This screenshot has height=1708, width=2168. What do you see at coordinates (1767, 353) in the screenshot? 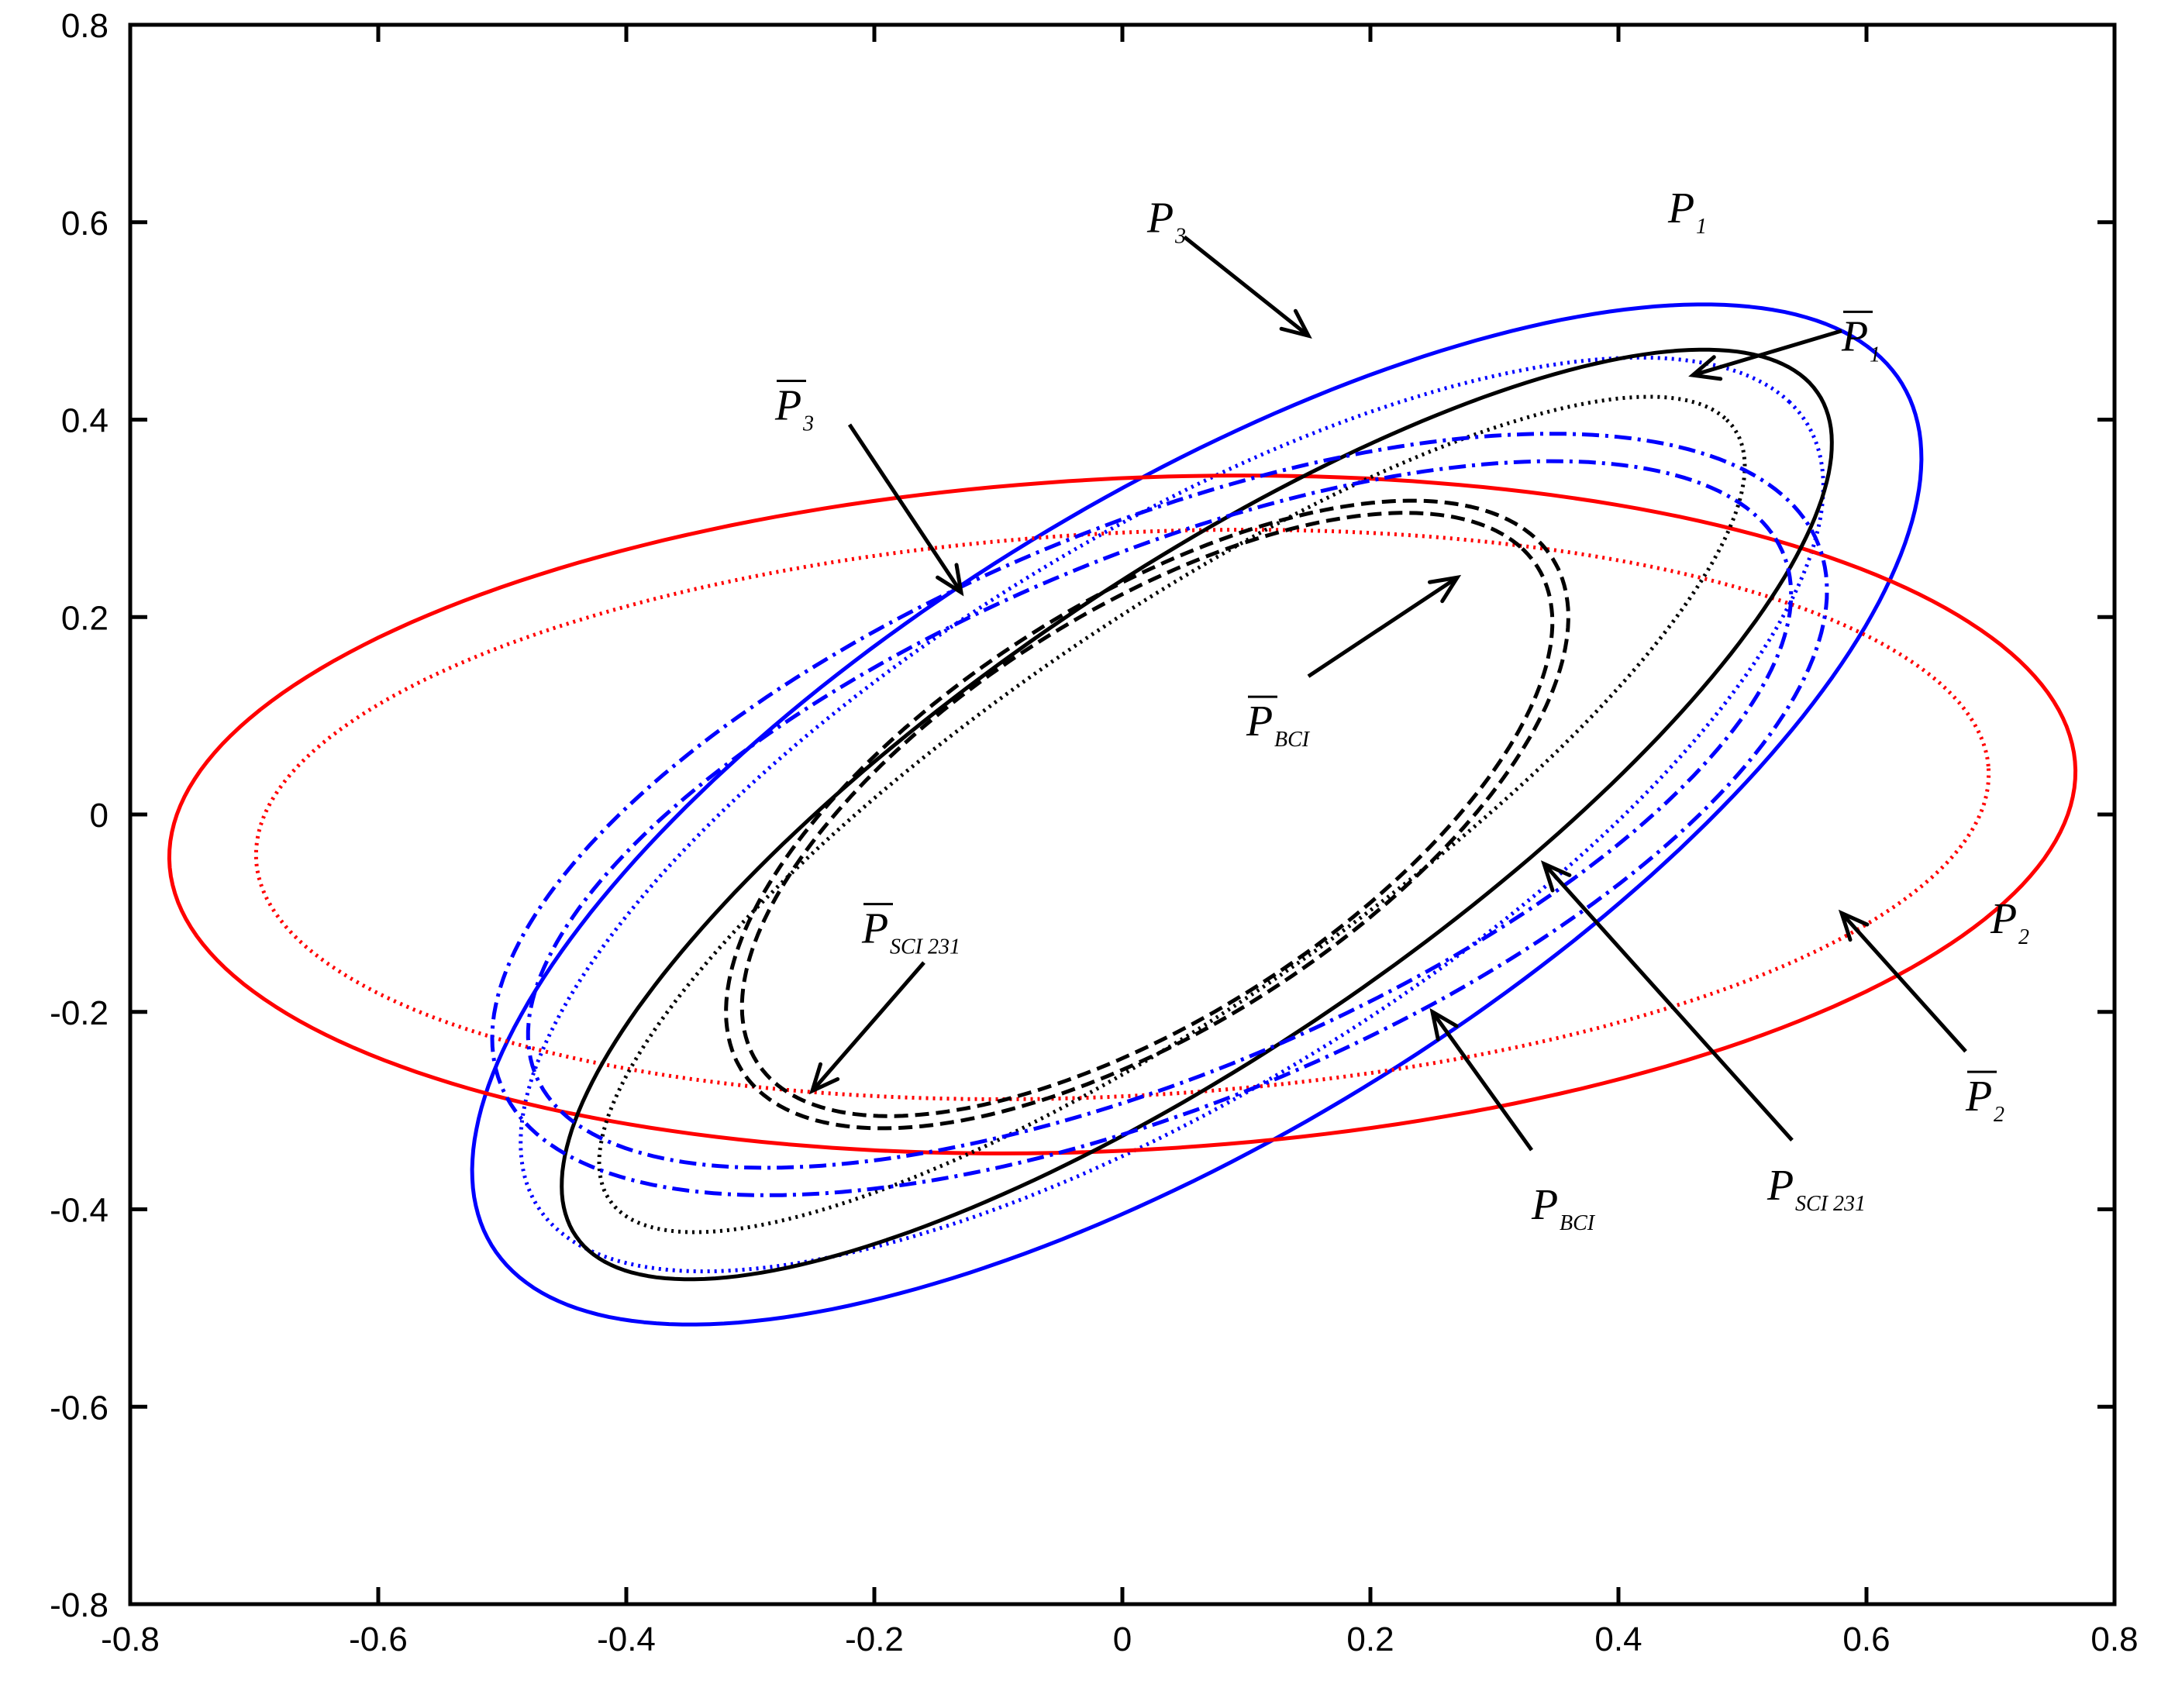
I see `arrow-P1bar` at bounding box center [1767, 353].